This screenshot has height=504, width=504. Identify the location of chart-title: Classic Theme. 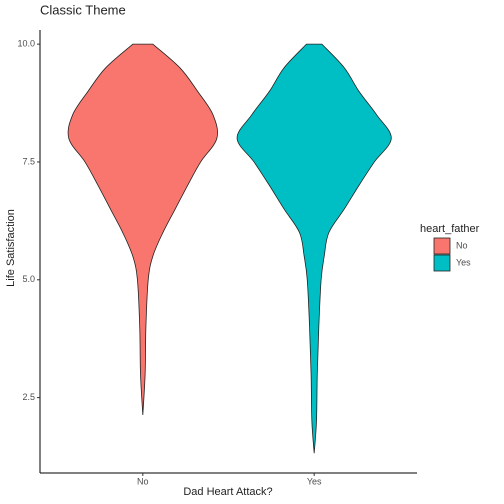
(83, 9).